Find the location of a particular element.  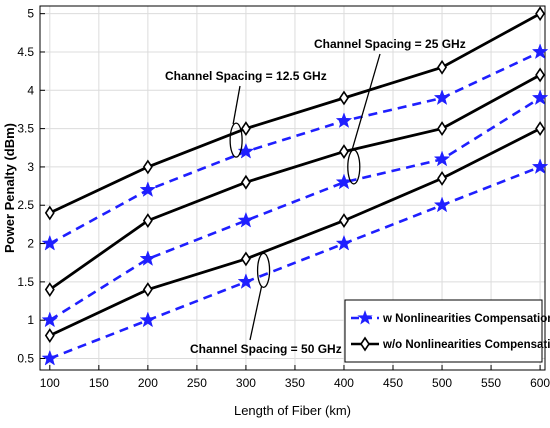

x-tick-label: 150 is located at coordinates (99, 383).